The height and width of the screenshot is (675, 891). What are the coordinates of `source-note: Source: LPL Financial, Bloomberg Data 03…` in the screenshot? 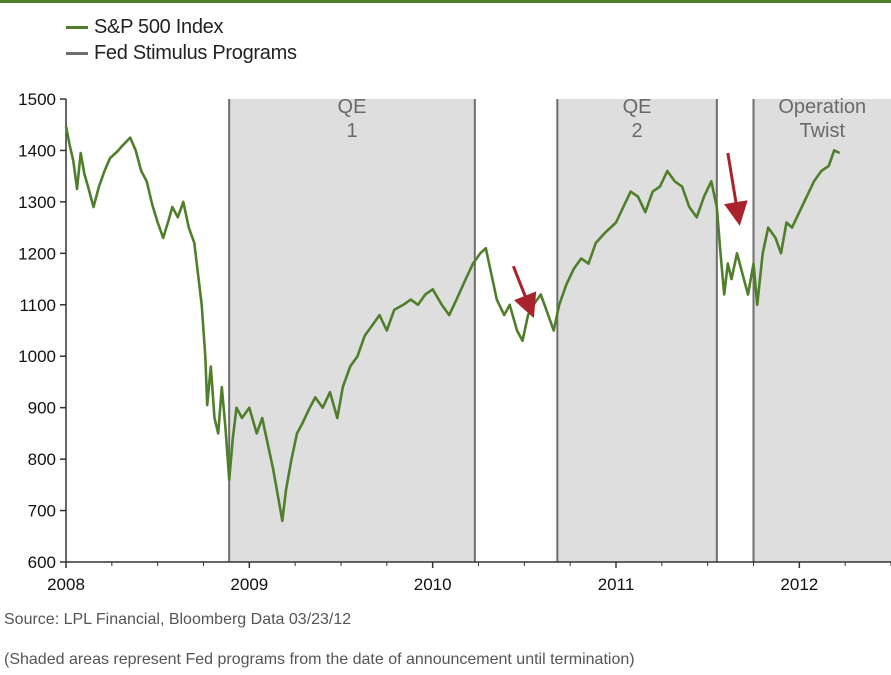 It's located at (178, 619).